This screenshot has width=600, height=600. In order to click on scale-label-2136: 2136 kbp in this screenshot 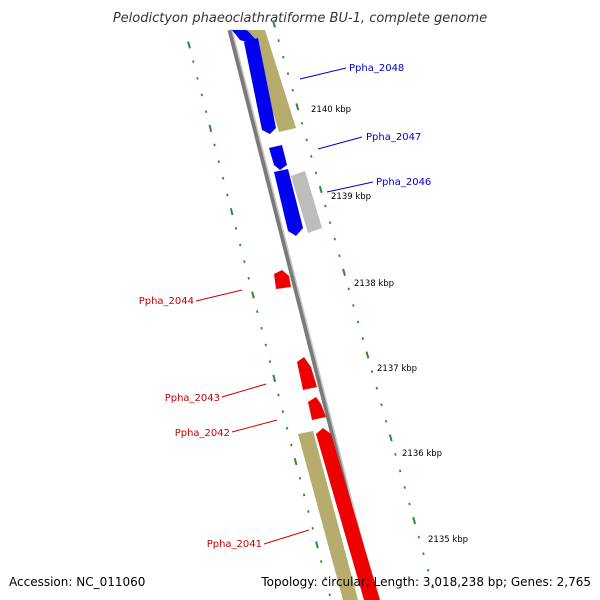, I will do `click(422, 454)`.